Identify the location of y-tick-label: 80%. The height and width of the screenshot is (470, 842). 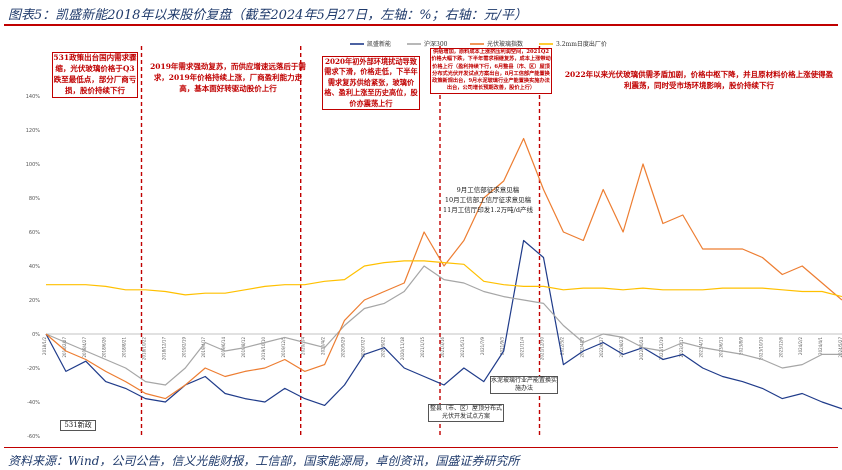
(34, 199).